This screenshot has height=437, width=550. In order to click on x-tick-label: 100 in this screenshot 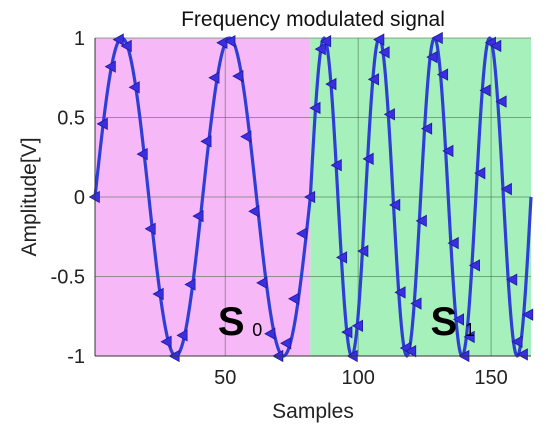, I will do `click(358, 378)`.